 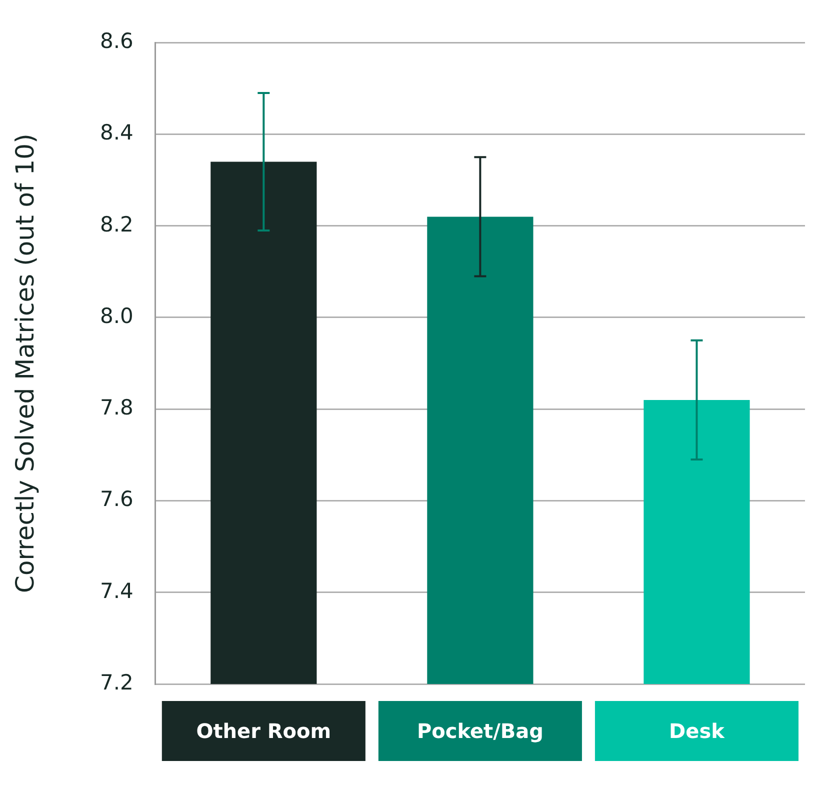 I want to click on x-tick-label: Desk, so click(x=697, y=731).